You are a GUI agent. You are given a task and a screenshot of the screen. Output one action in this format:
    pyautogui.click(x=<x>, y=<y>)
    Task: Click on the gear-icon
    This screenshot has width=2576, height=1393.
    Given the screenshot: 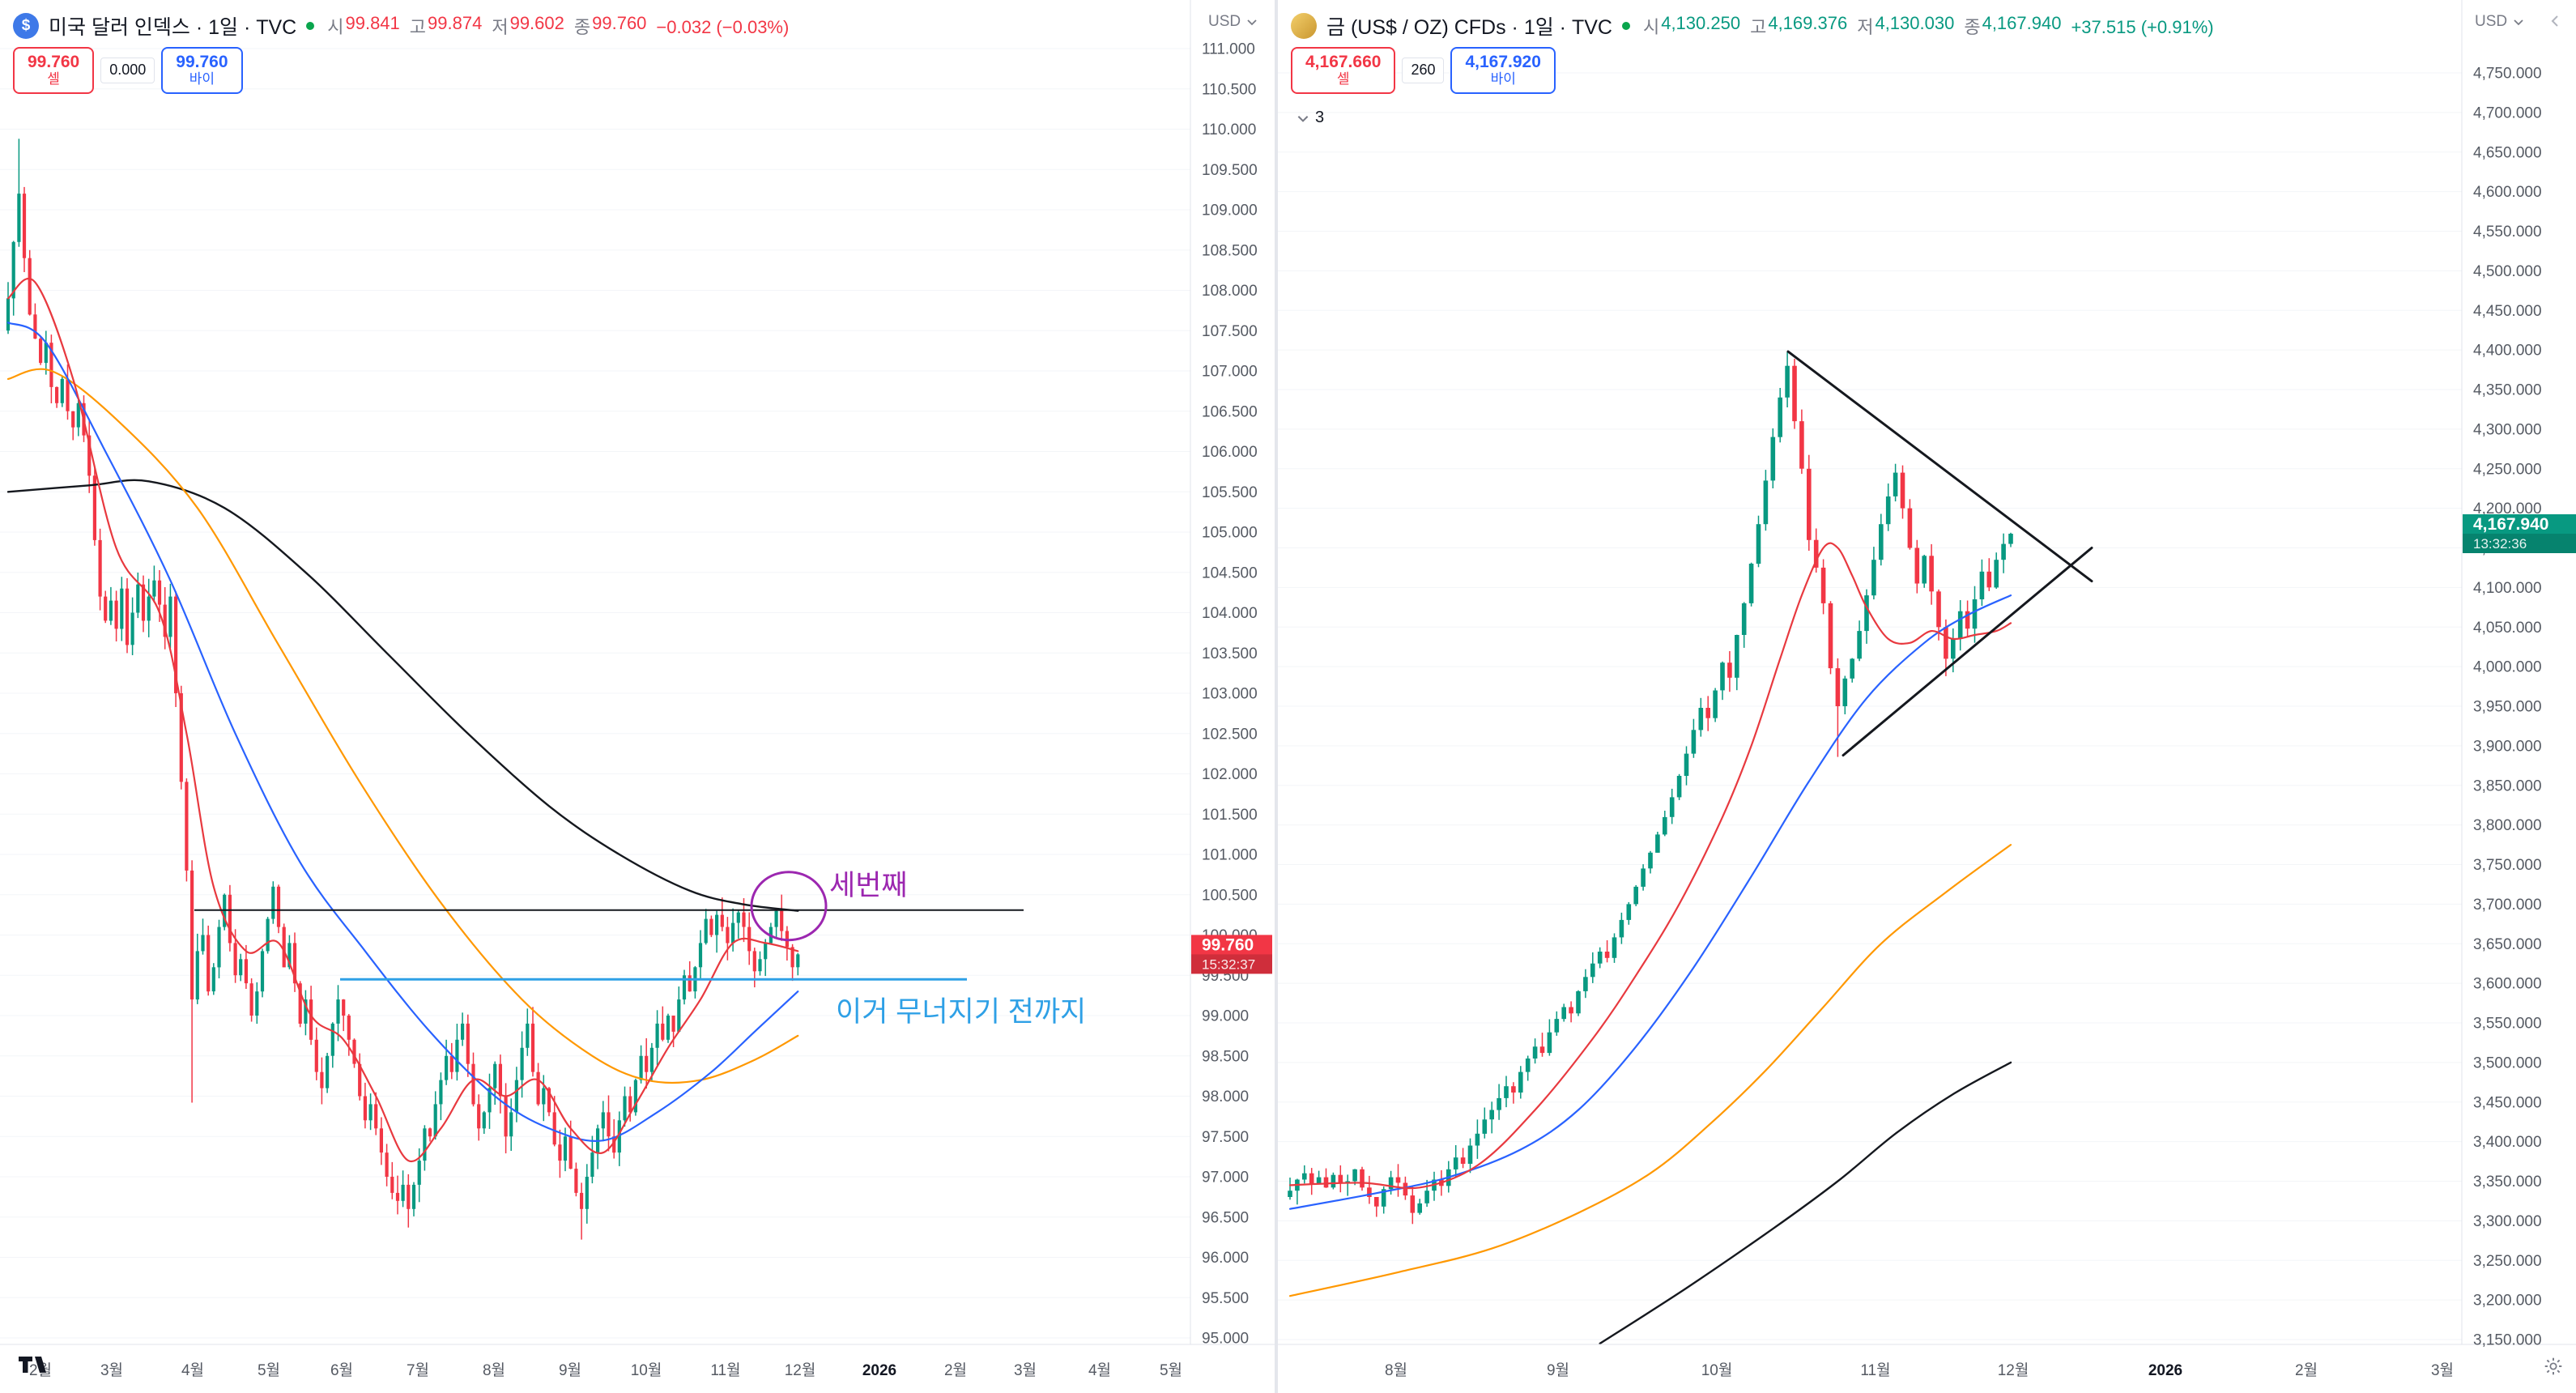 What is the action you would take?
    pyautogui.click(x=2553, y=1366)
    